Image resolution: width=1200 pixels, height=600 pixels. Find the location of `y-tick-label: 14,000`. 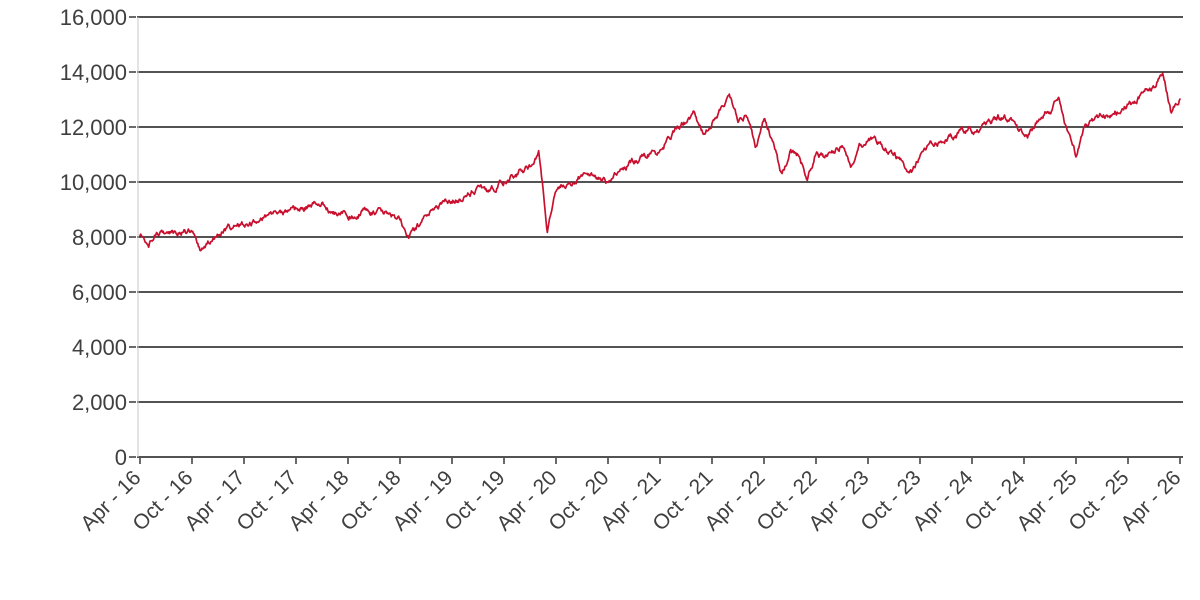

y-tick-label: 14,000 is located at coordinates (93, 72).